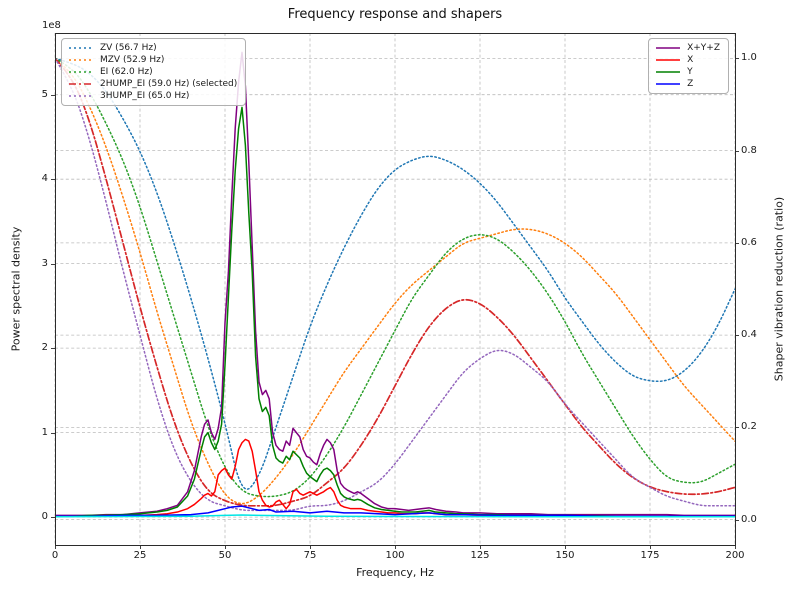 The height and width of the screenshot is (600, 800). Describe the element at coordinates (480, 555) in the screenshot. I see `x-tick-label: 125` at that location.